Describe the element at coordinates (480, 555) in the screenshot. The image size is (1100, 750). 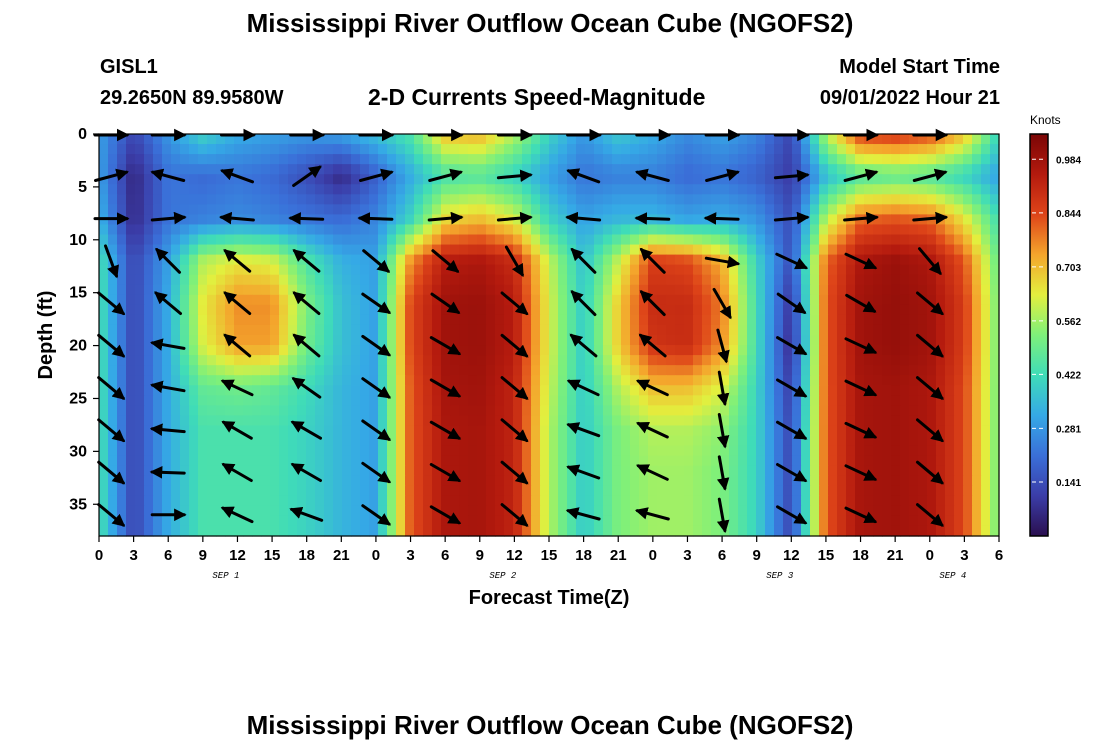
I see `x-tick-label: 9` at that location.